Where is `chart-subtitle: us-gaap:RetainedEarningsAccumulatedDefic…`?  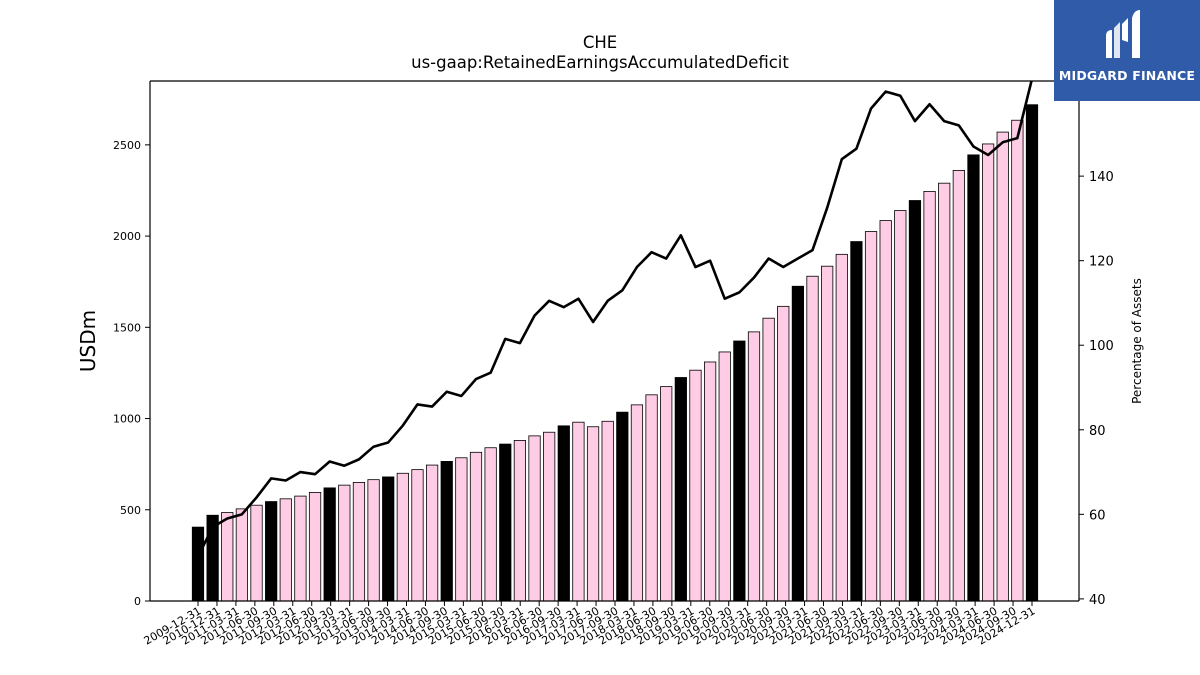
chart-subtitle: us-gaap:RetainedEarningsAccumulatedDefic… is located at coordinates (600, 62).